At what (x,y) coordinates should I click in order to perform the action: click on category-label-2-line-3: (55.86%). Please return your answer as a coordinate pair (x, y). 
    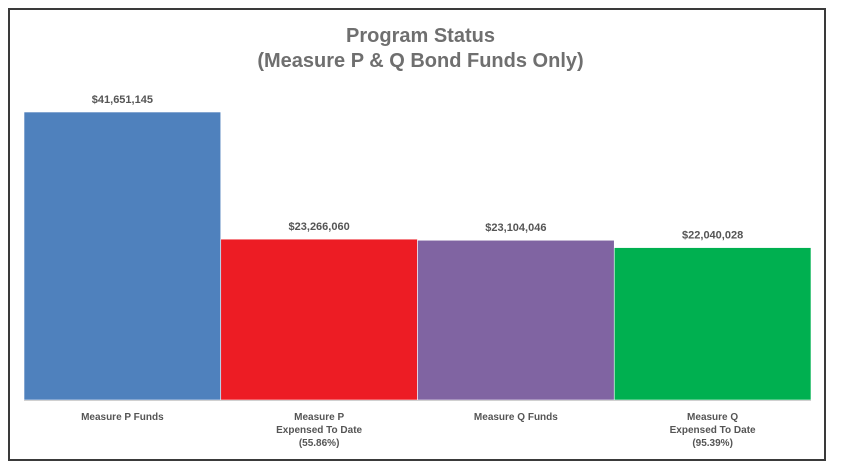
    Looking at the image, I should click on (319, 443).